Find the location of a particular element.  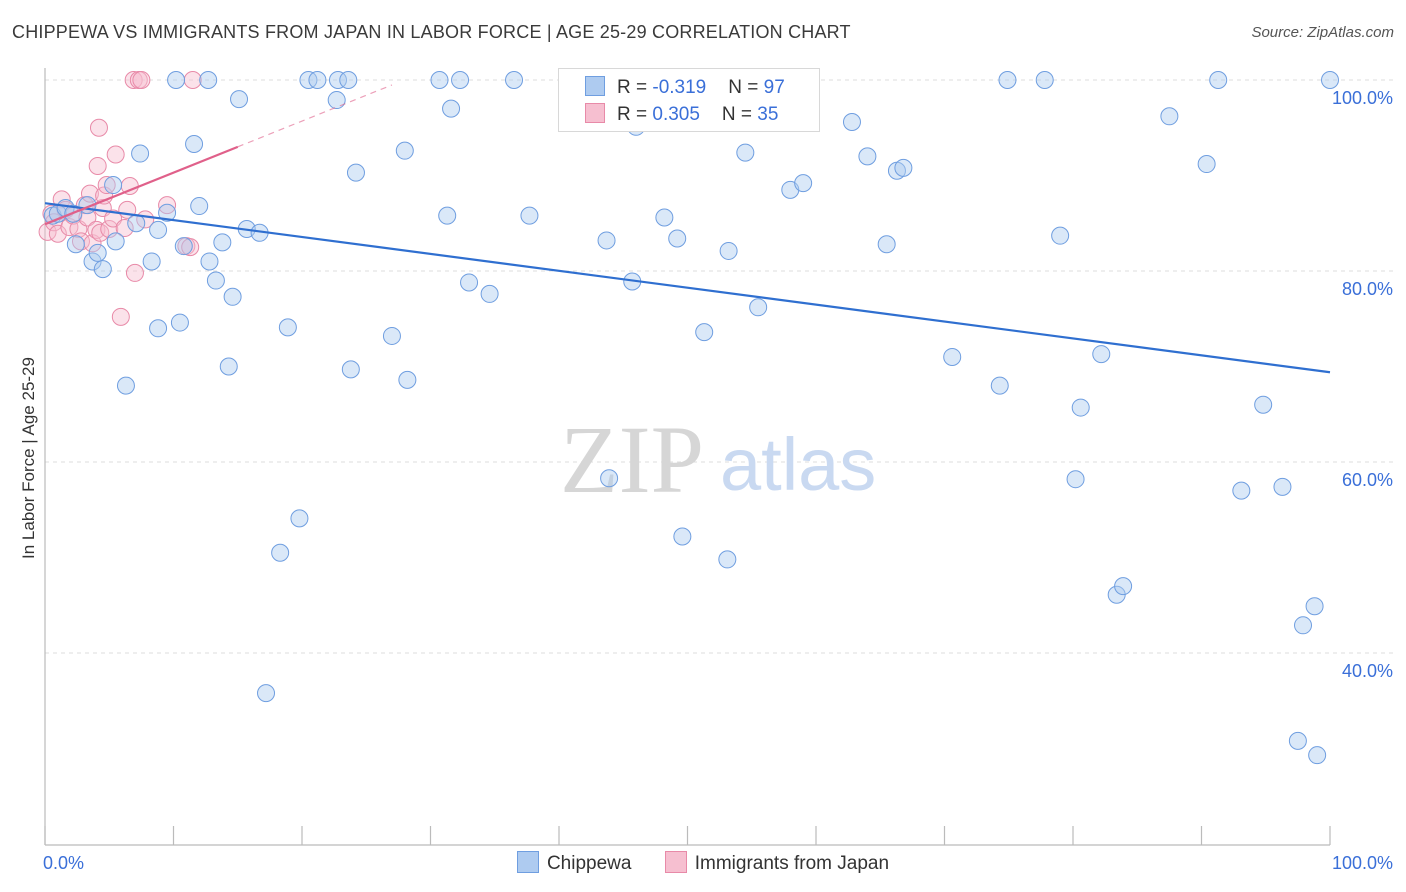

y-axis-label: In Labor Force | Age 25-29 is located at coordinates (28, 458).